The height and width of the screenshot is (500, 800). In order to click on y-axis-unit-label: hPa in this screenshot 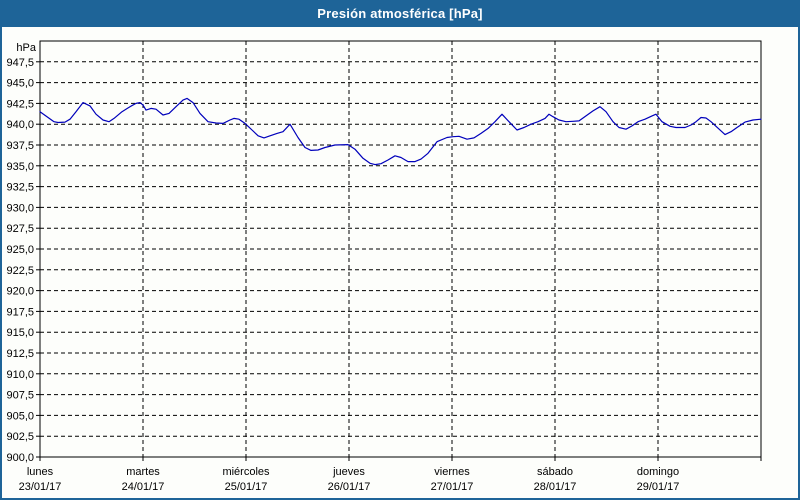, I will do `click(26, 48)`.